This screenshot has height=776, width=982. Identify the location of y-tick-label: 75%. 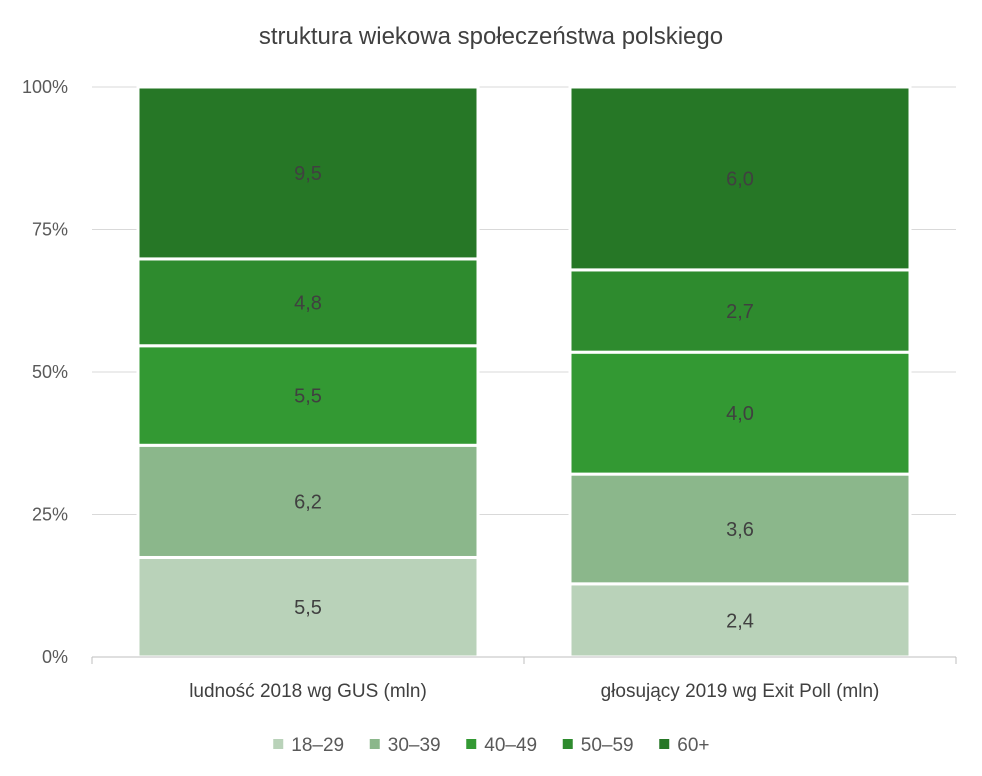
(50, 230).